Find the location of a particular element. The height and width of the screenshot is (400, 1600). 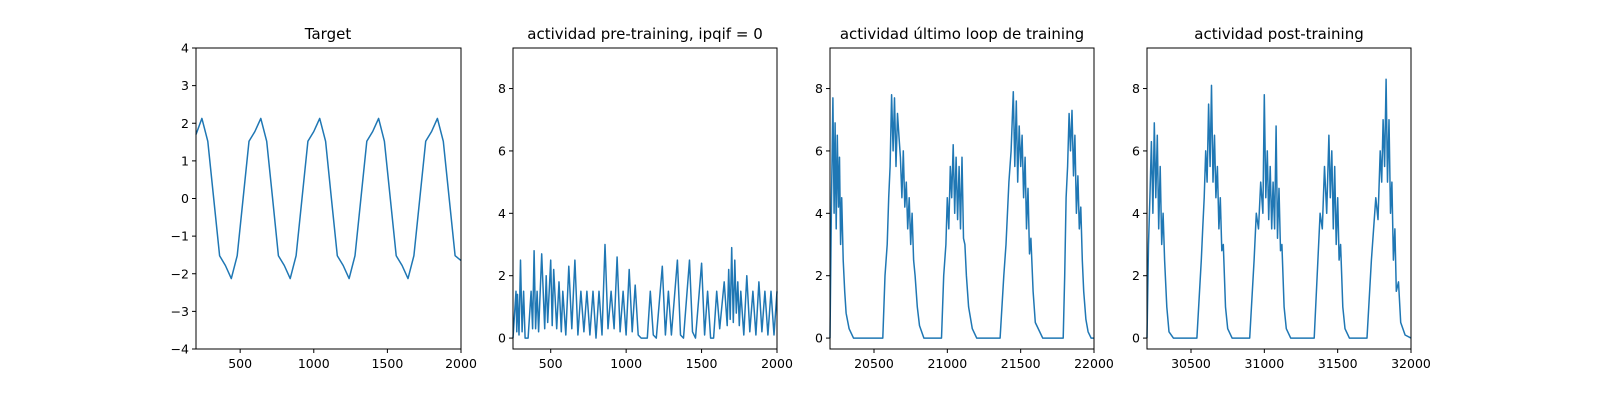

panel-title: actividad pre-training, ipqif = 0 is located at coordinates (645, 34).